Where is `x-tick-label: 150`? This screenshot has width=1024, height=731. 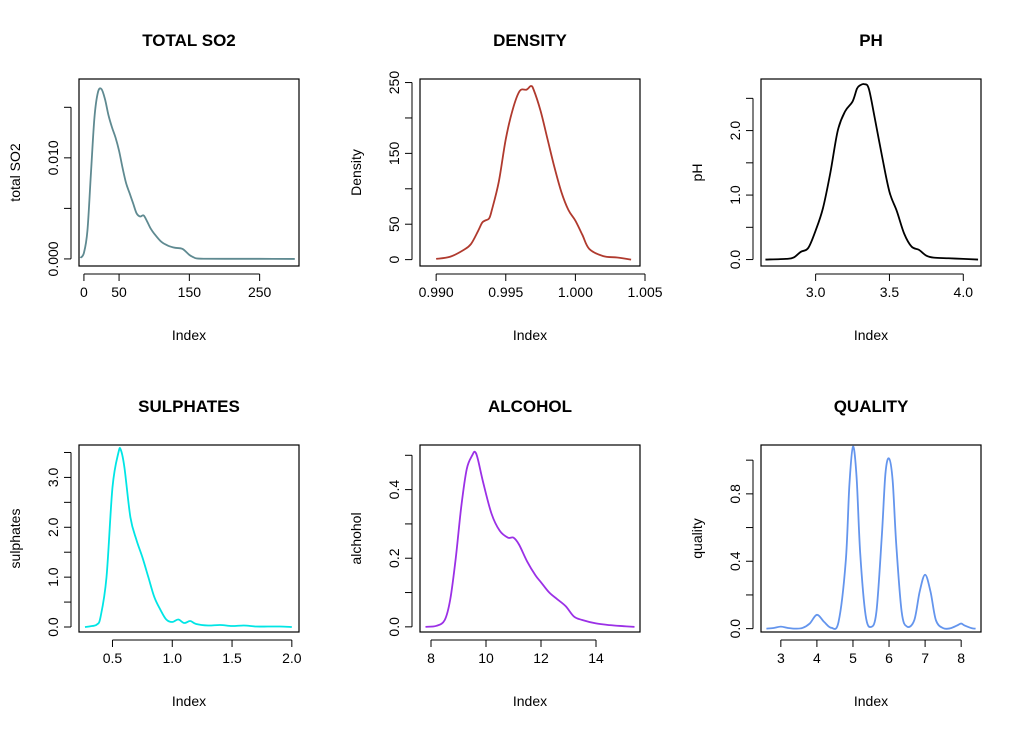 x-tick-label: 150 is located at coordinates (190, 292).